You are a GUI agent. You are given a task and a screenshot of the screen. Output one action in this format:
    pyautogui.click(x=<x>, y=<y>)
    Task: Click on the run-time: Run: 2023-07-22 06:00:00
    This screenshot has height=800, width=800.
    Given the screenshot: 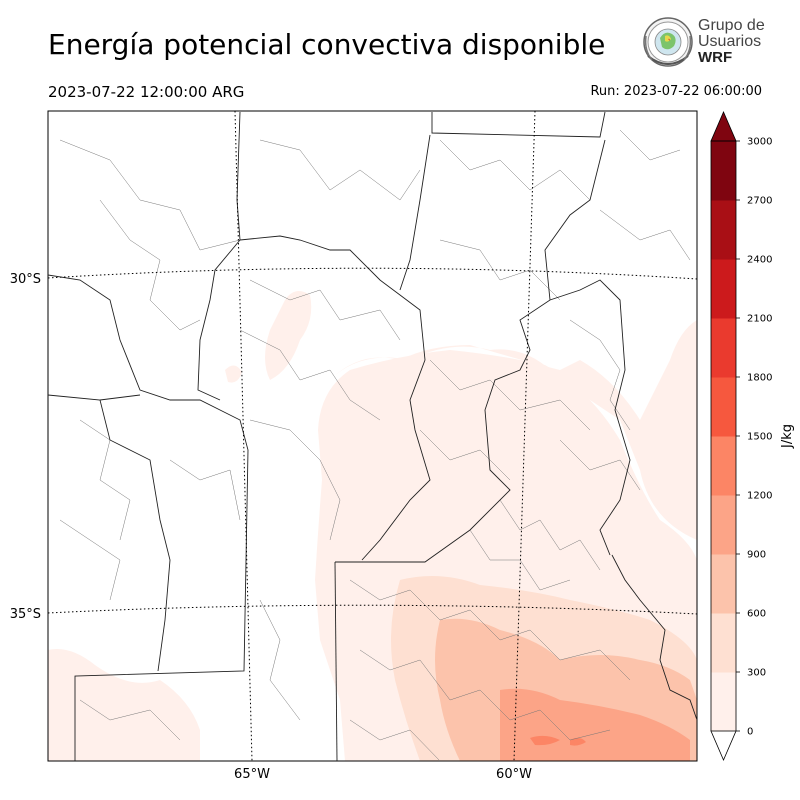 What is the action you would take?
    pyautogui.click(x=676, y=91)
    